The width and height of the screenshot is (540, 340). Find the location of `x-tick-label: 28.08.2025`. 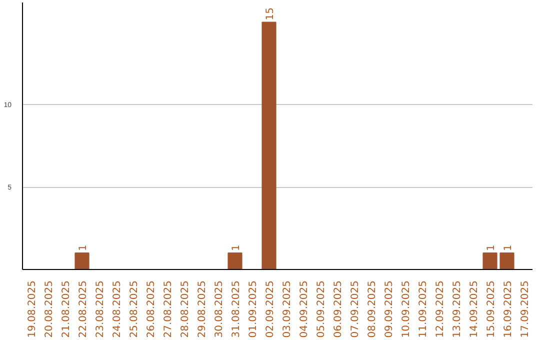

x-tick-label: 28.08.2025 is located at coordinates (185, 309).